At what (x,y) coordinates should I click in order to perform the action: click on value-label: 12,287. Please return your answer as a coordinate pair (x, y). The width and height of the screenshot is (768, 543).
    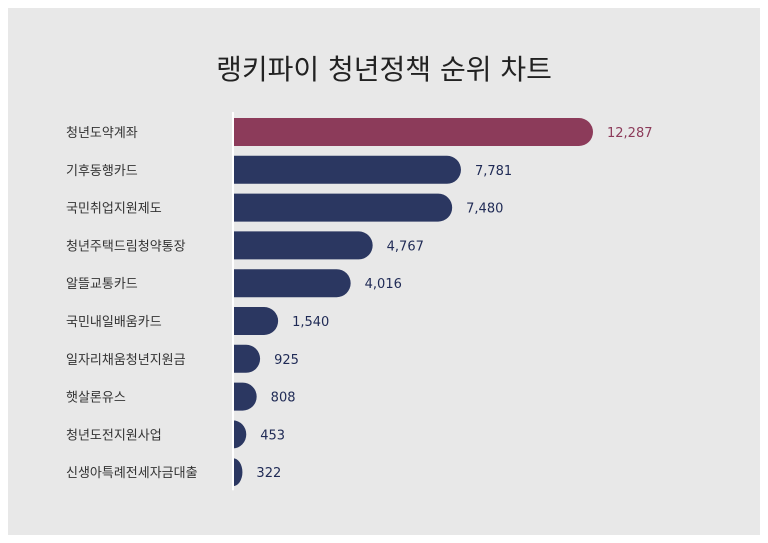
    Looking at the image, I should click on (630, 133).